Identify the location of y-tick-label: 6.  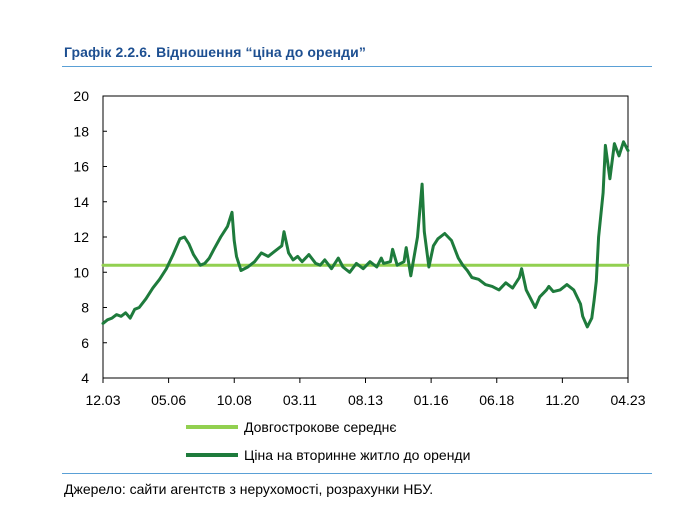
(85, 343).